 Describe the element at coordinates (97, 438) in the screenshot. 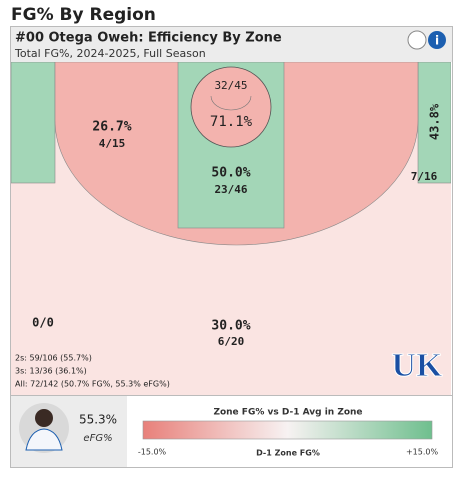

I see `player-efg-label: eFG%` at that location.